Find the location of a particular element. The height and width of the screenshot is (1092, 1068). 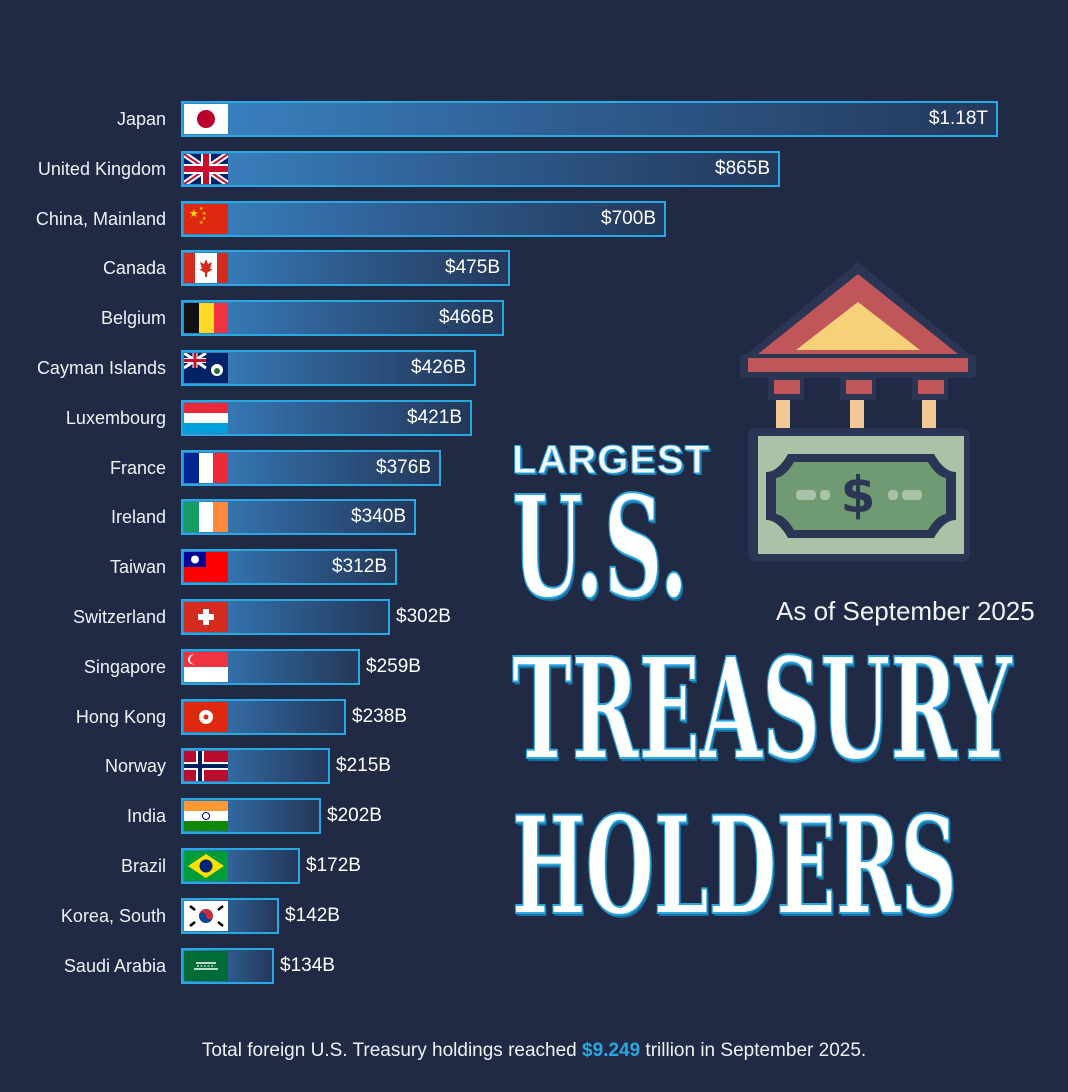

country-label-taiwan: Taiwan is located at coordinates (137, 567).